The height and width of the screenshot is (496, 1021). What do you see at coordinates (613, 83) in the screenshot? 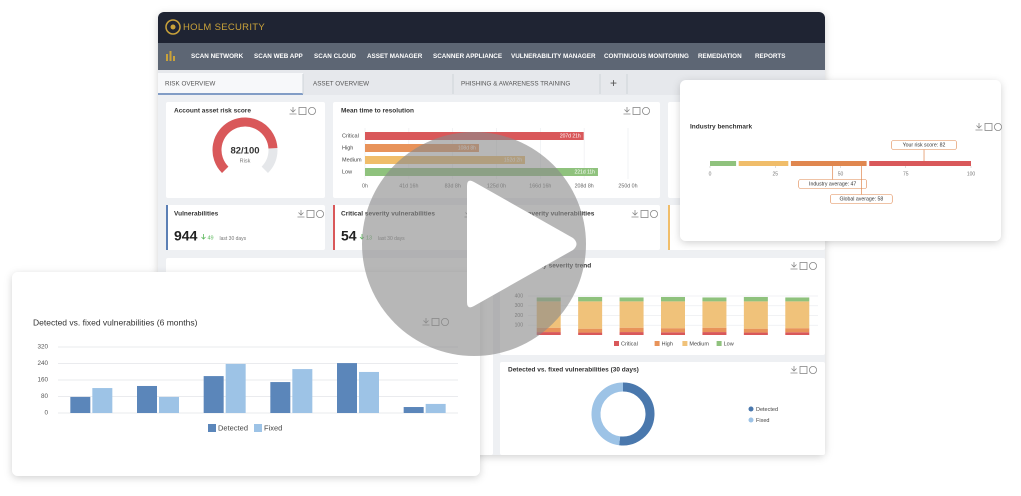
I see `tab: +` at bounding box center [613, 83].